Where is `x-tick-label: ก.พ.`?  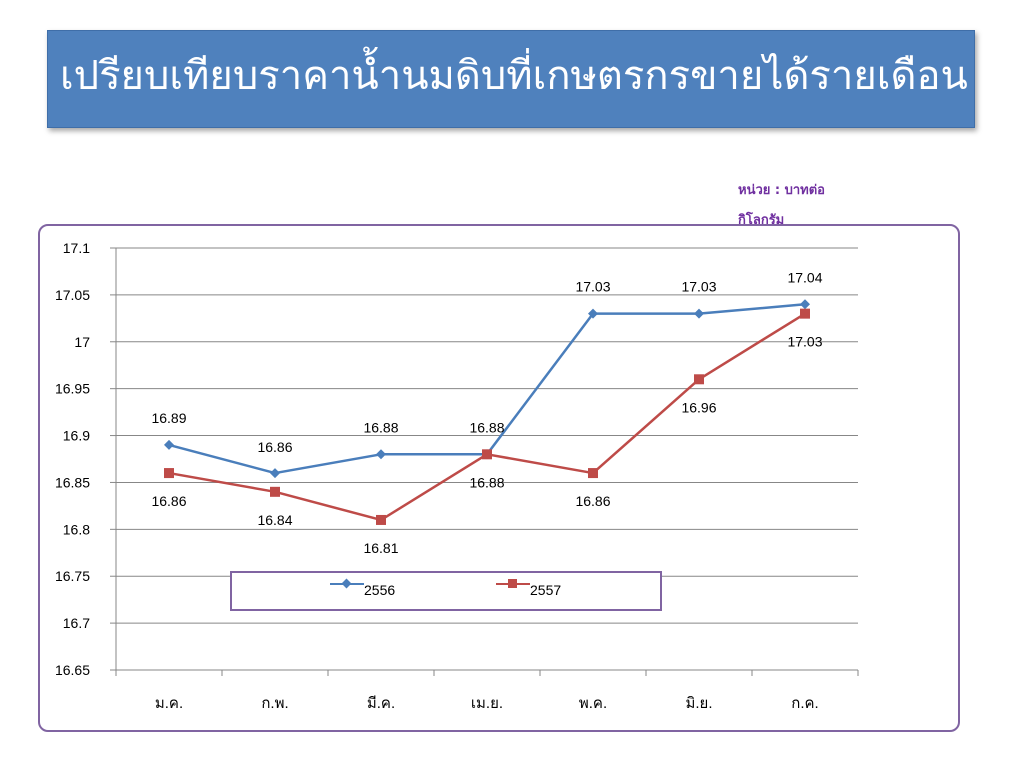
x-tick-label: ก.พ. is located at coordinates (274, 703).